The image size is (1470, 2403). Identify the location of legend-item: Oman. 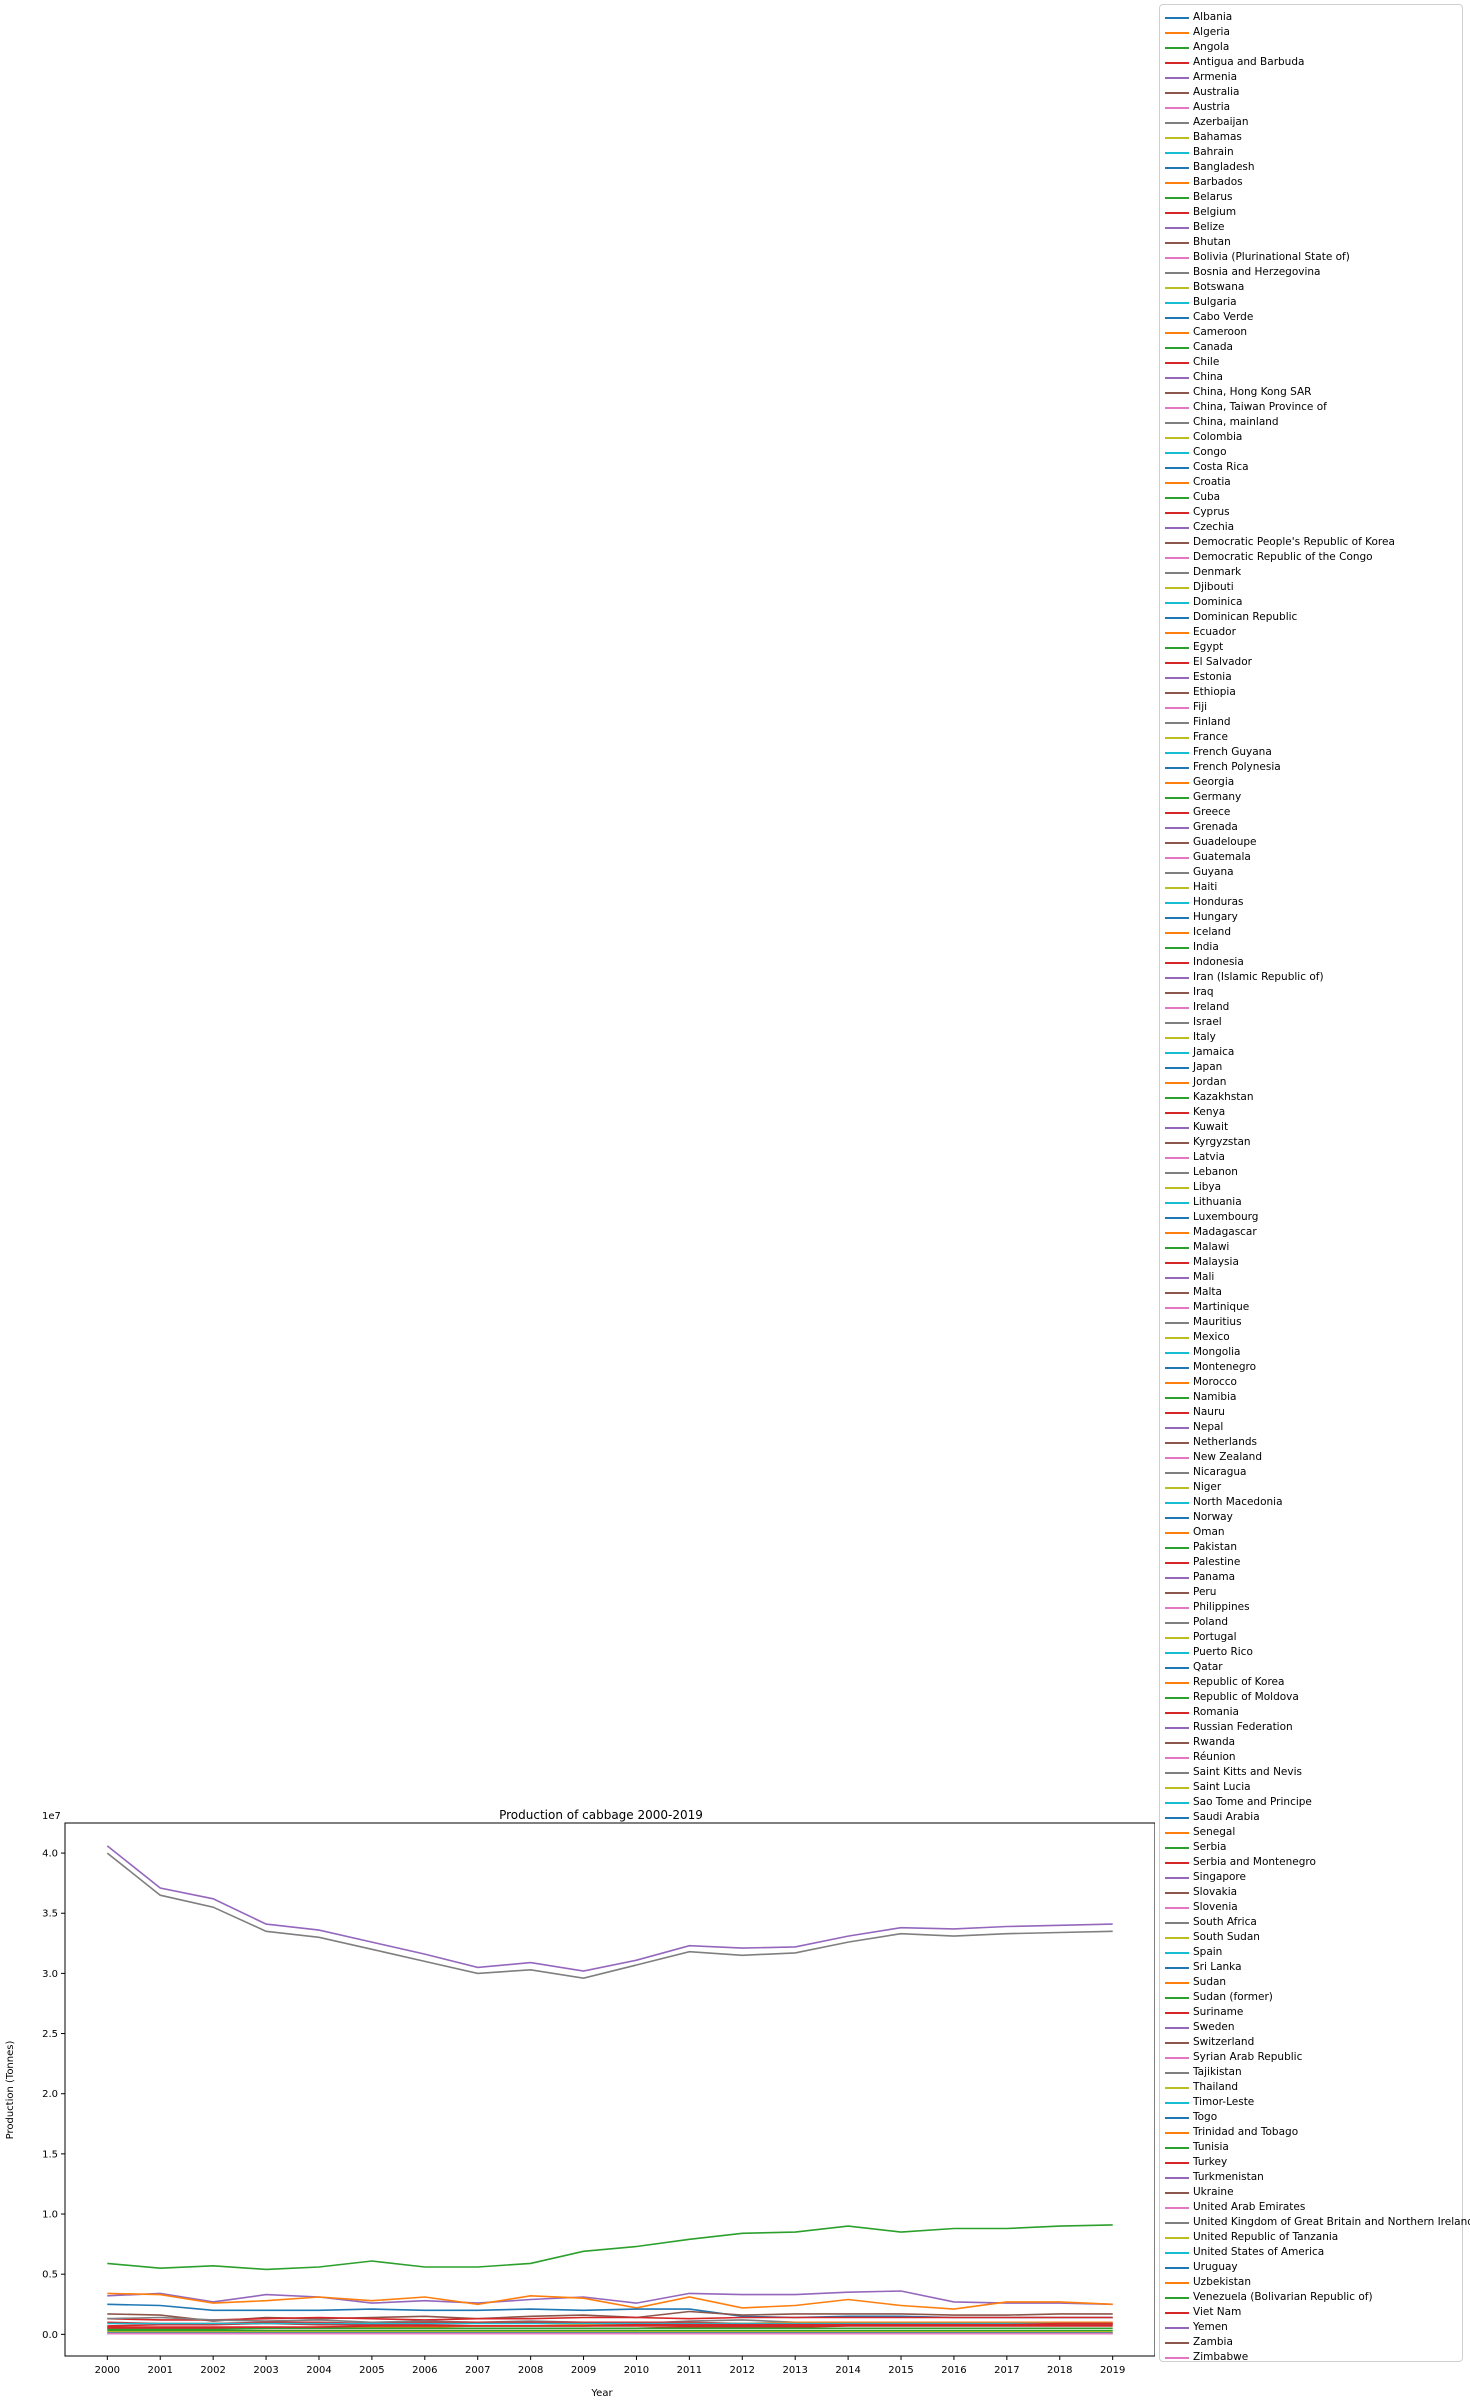
(1310, 1532).